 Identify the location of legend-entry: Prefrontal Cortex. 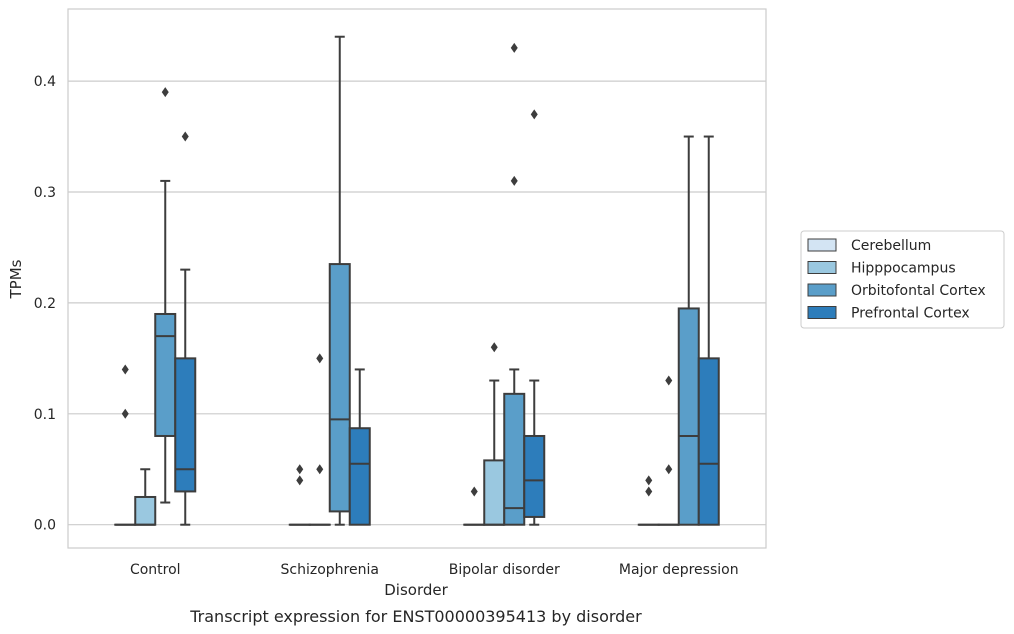
(910, 314).